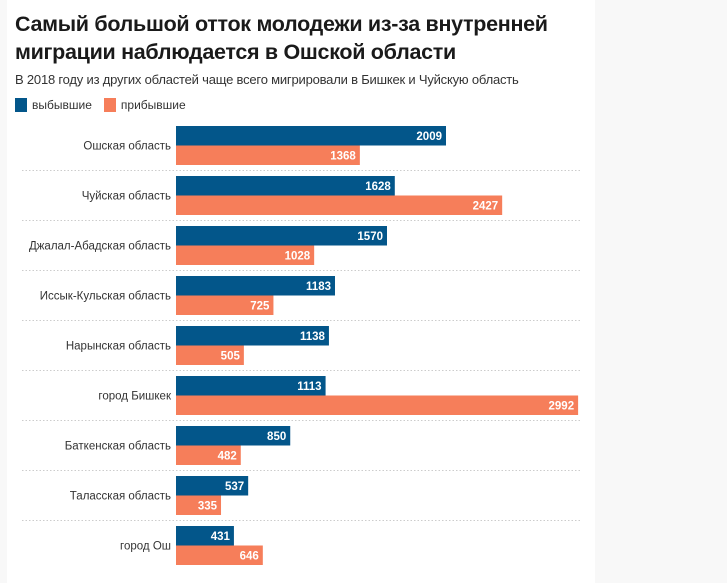  What do you see at coordinates (562, 406) in the screenshot?
I see `data-label: 2992` at bounding box center [562, 406].